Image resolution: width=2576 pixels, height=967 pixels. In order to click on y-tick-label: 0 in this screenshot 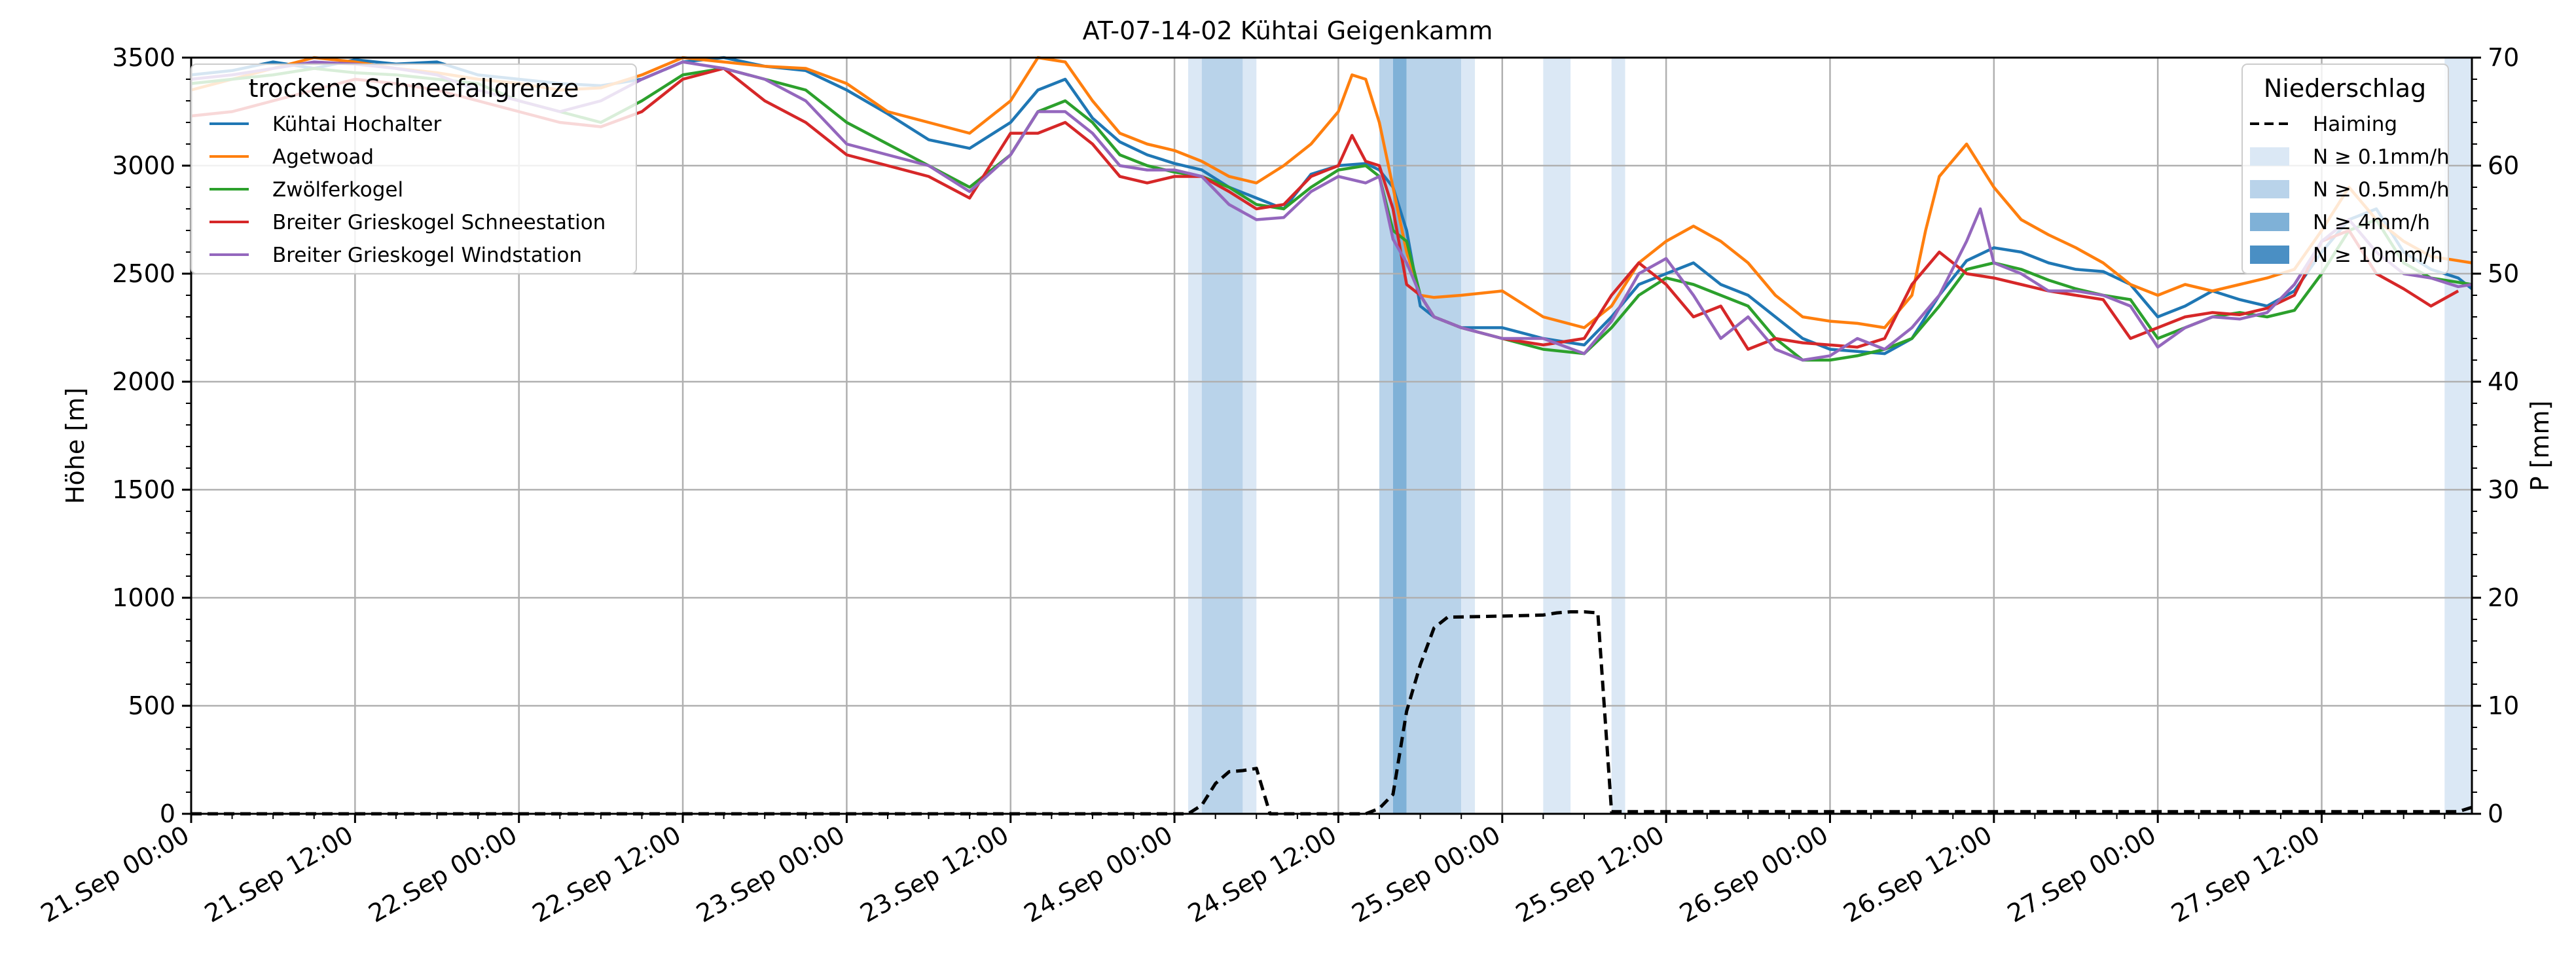, I will do `click(167, 813)`.